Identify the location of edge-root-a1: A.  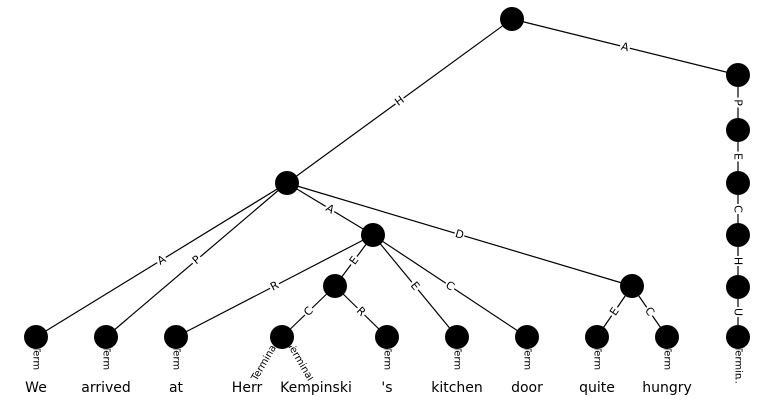
(625, 47).